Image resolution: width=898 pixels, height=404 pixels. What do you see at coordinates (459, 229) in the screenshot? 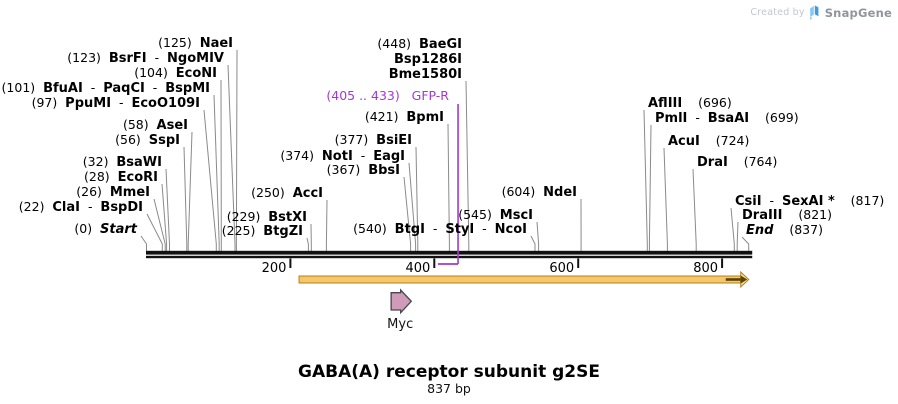
I see `label-segment: StyI` at bounding box center [459, 229].